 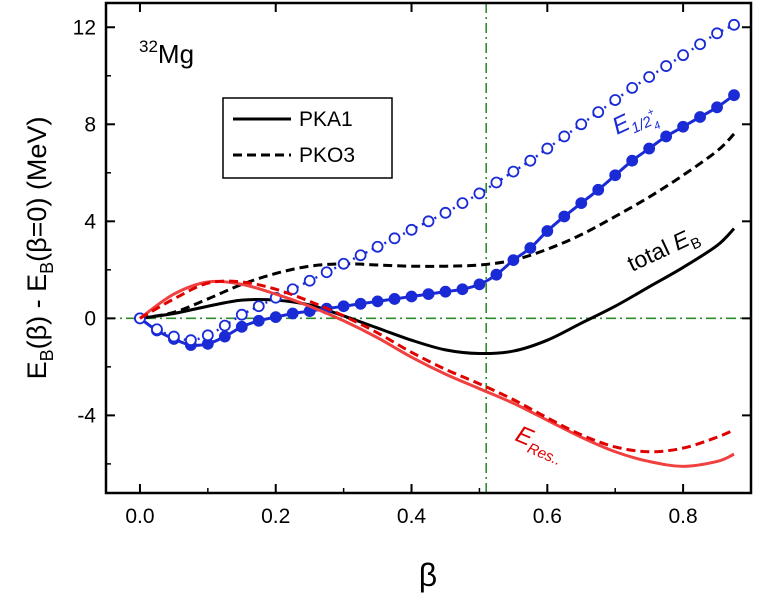 What do you see at coordinates (148, 46) in the screenshot?
I see `nucleus-mass: 32` at bounding box center [148, 46].